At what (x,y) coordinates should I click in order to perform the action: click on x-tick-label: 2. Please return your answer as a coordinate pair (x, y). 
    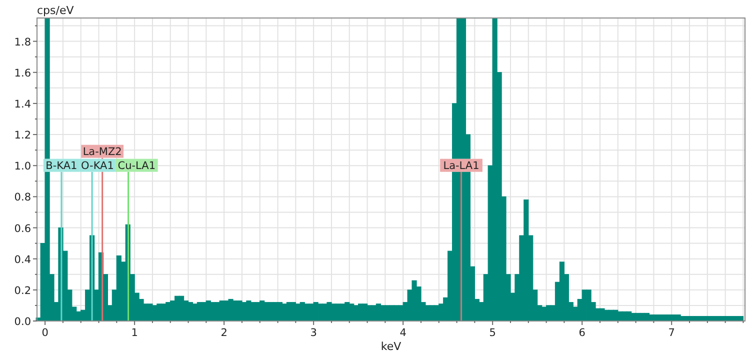
    Looking at the image, I should click on (224, 333).